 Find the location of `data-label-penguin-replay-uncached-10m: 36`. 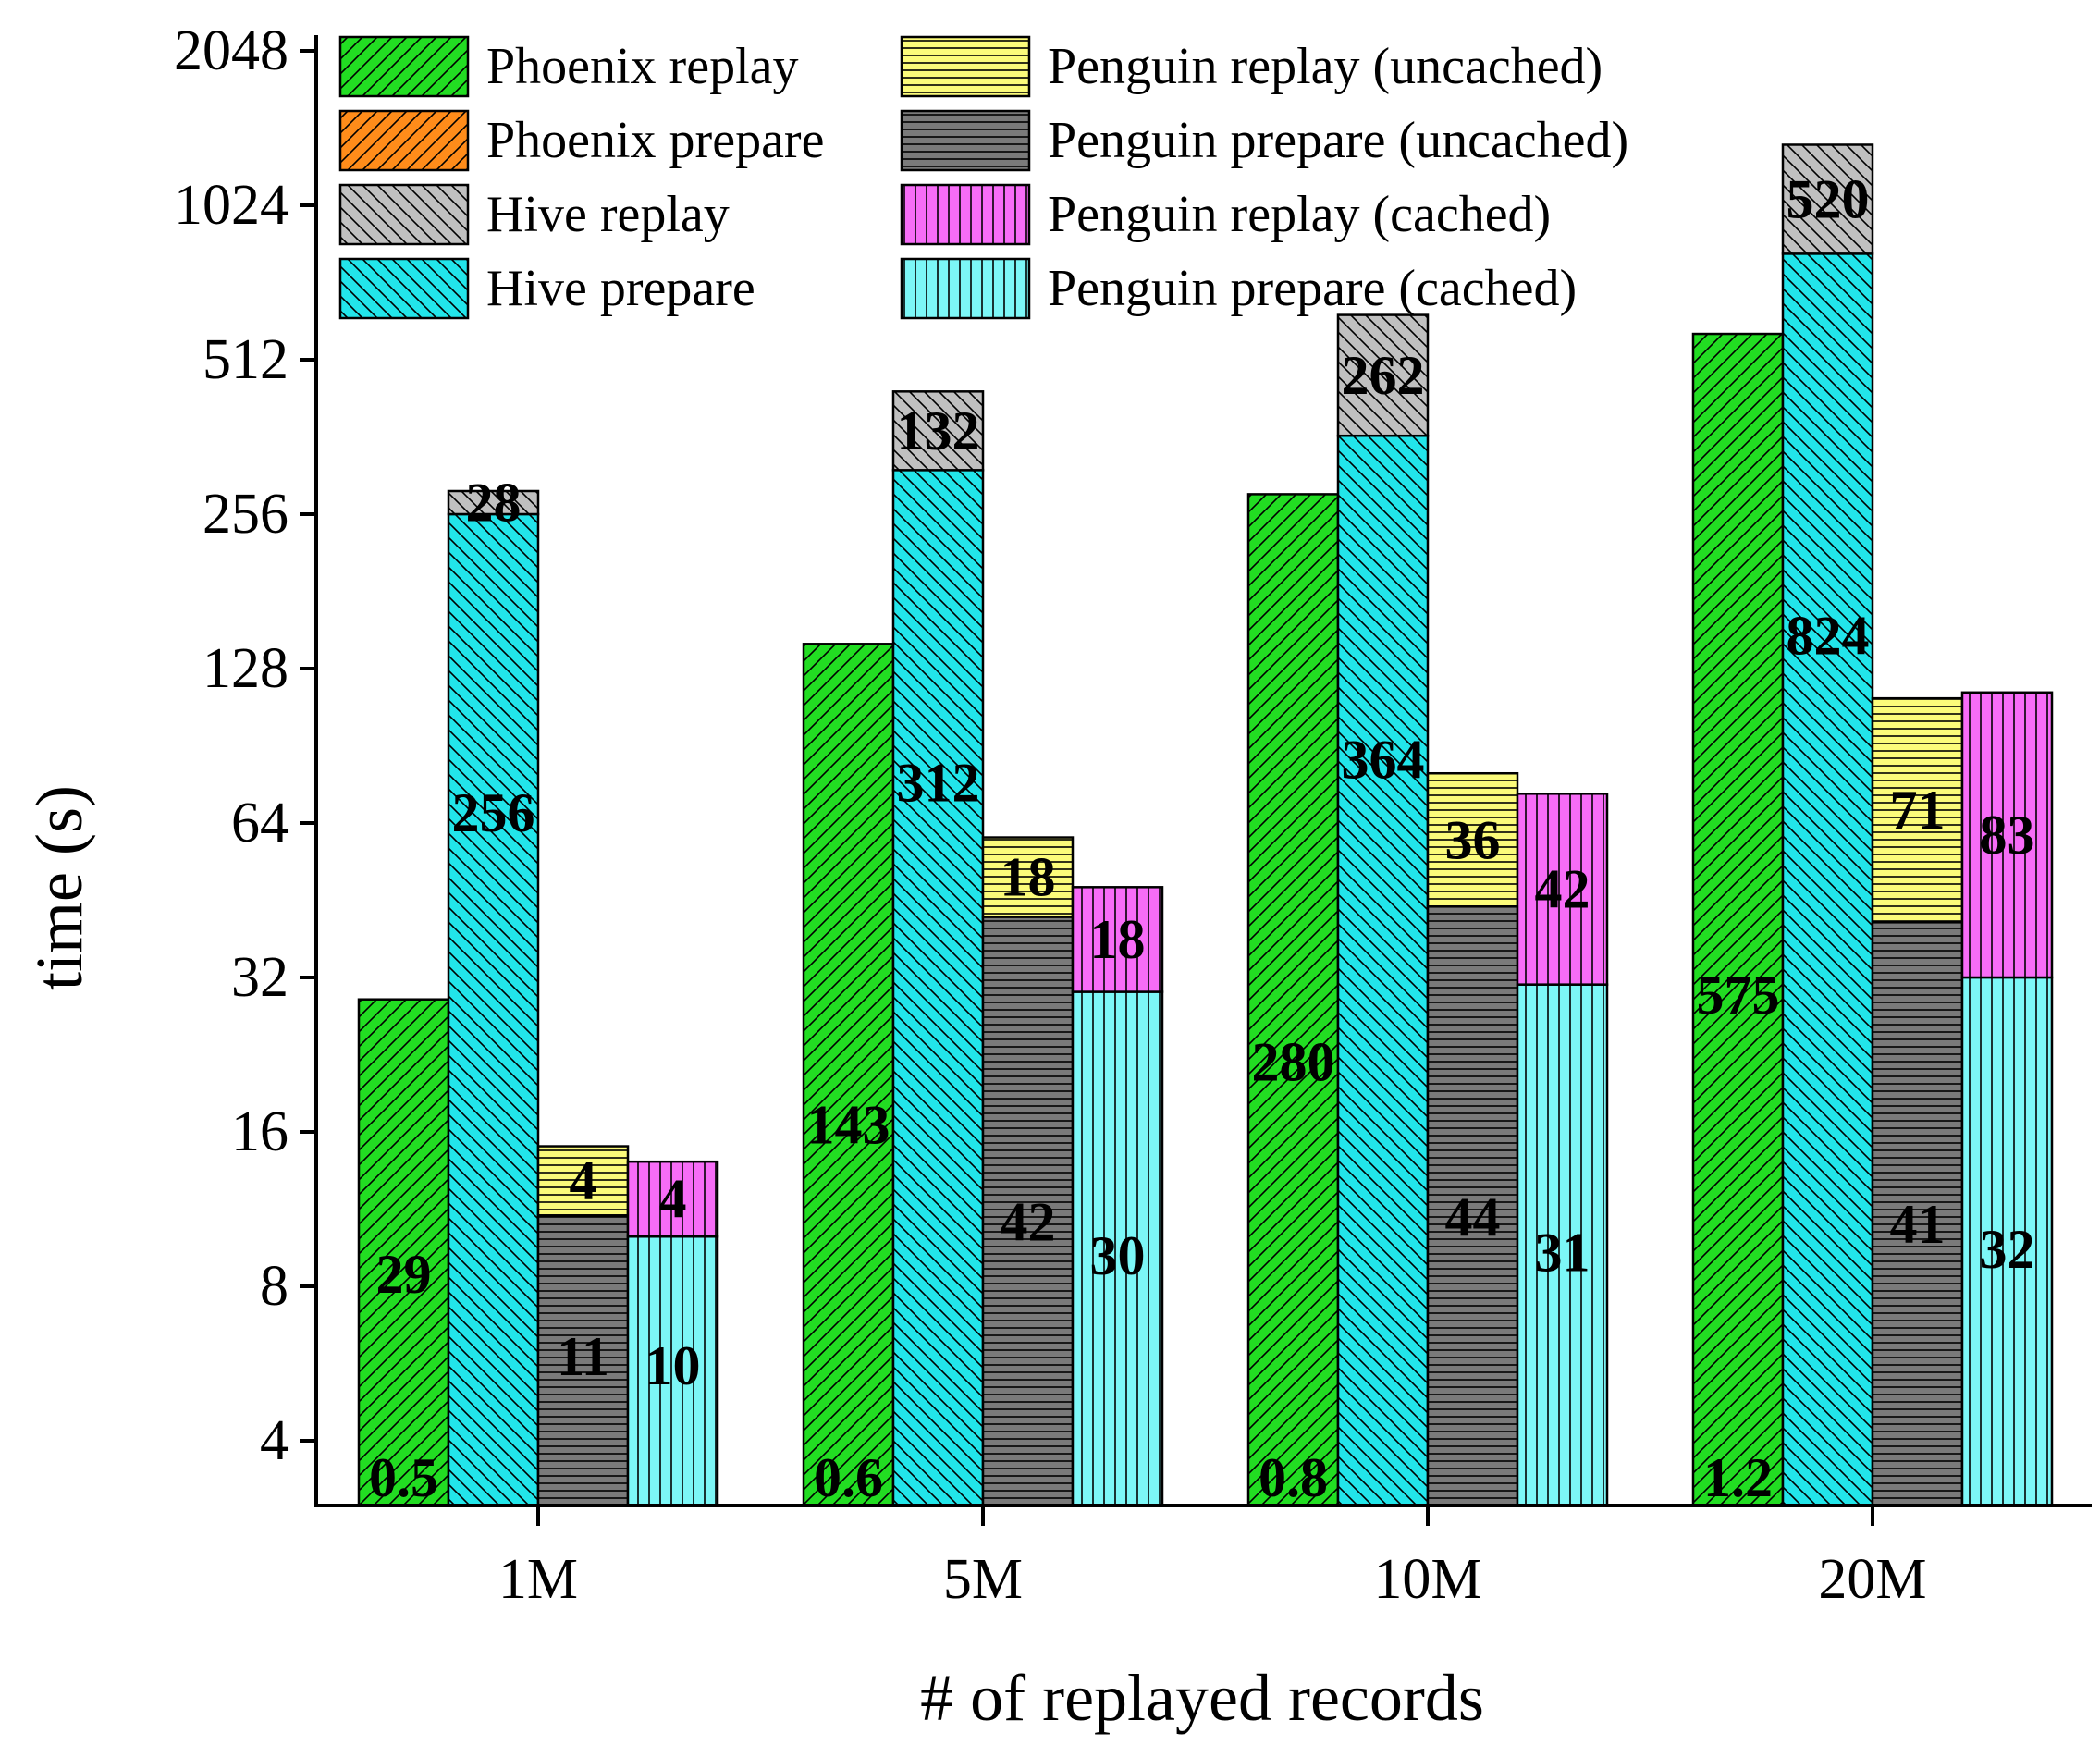

data-label-penguin-replay-uncached-10m: 36 is located at coordinates (1473, 839).